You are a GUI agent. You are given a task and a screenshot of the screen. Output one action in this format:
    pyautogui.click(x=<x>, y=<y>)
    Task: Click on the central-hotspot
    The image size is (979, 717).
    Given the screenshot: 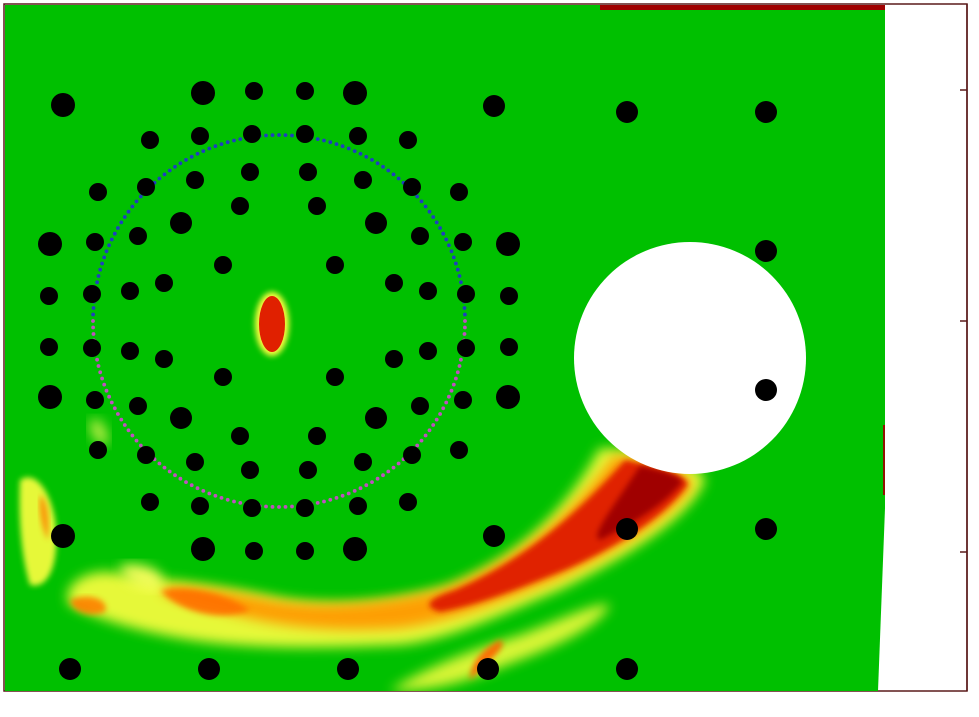 What is the action you would take?
    pyautogui.click(x=272, y=324)
    